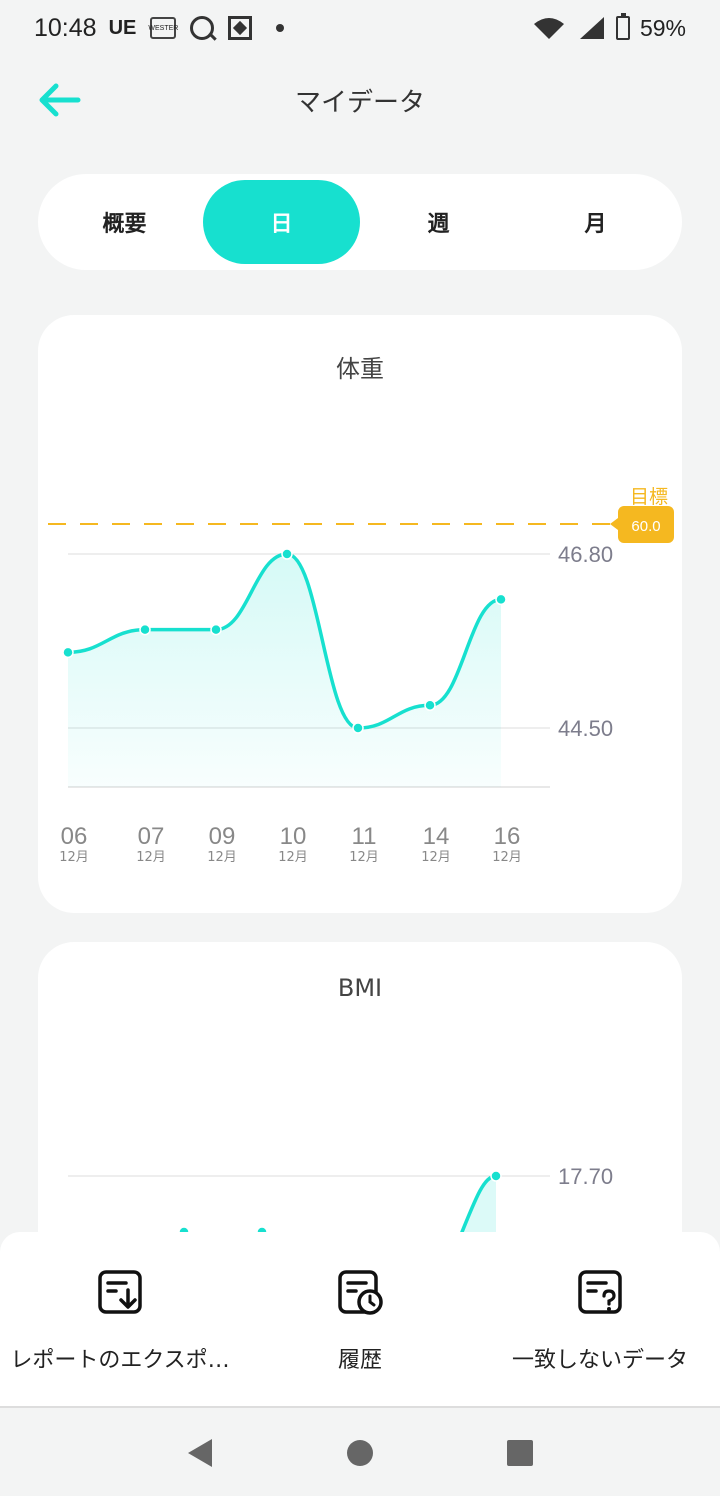 This screenshot has width=720, height=1496. I want to click on unmatched-data-label: 一致しないデータ, so click(599, 1360).